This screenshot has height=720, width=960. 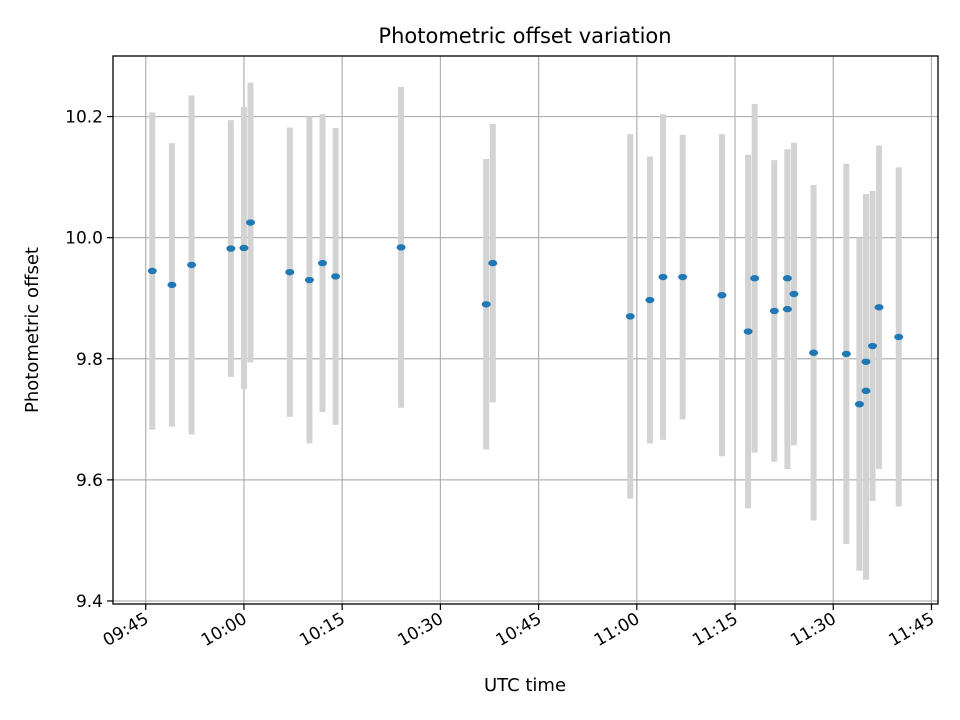 I want to click on x-tick-label: 09:45, so click(x=126, y=630).